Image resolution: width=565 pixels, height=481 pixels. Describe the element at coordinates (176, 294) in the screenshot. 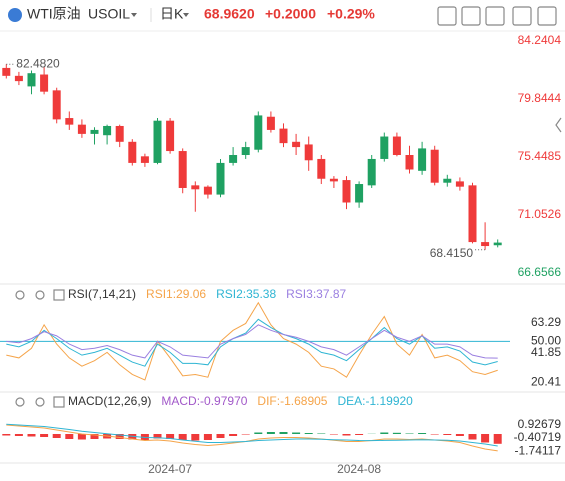

I see `legend-entry: RSI1:29.06` at that location.